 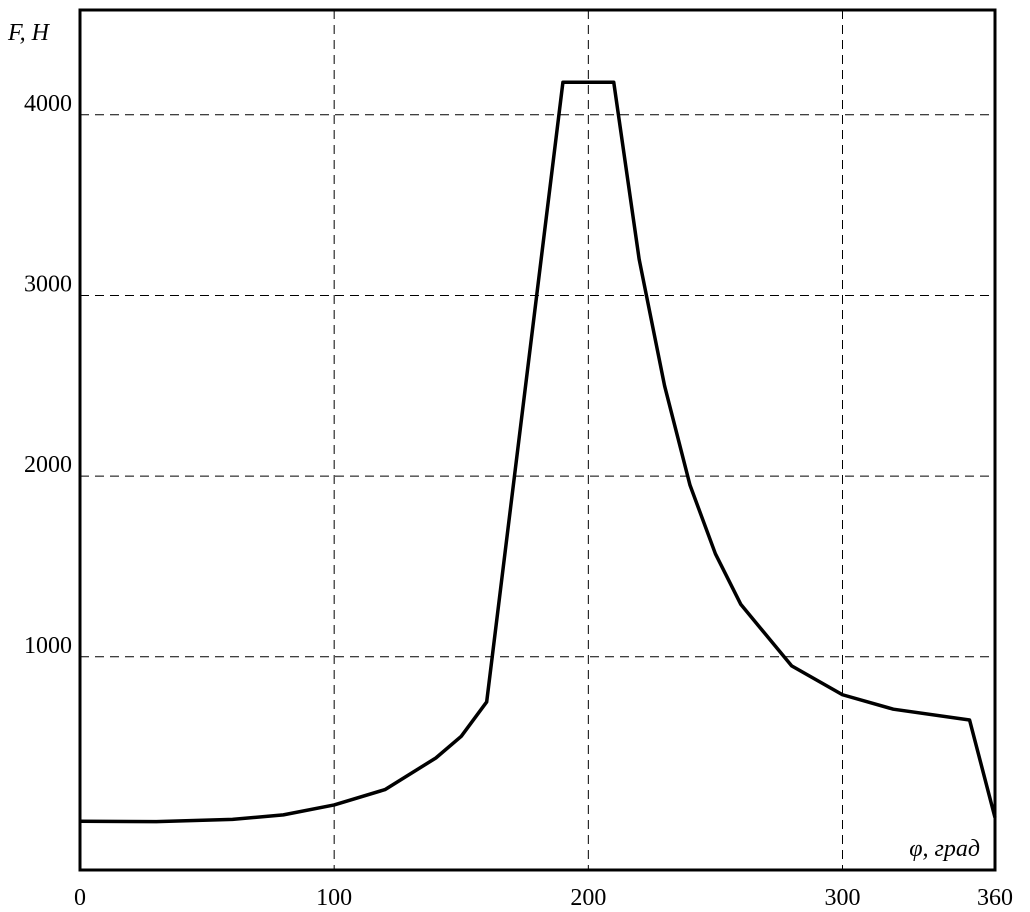 What do you see at coordinates (48, 465) in the screenshot?
I see `y-tick-label: 2000` at bounding box center [48, 465].